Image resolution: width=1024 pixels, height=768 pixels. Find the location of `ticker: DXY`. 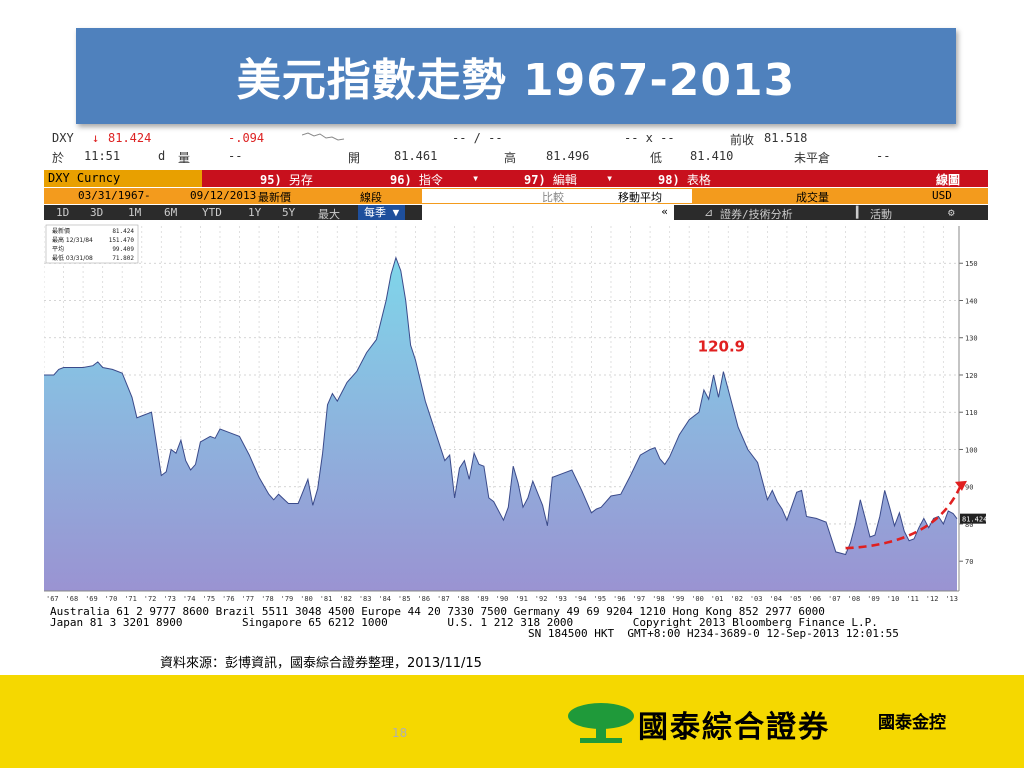

ticker: DXY is located at coordinates (63, 138).